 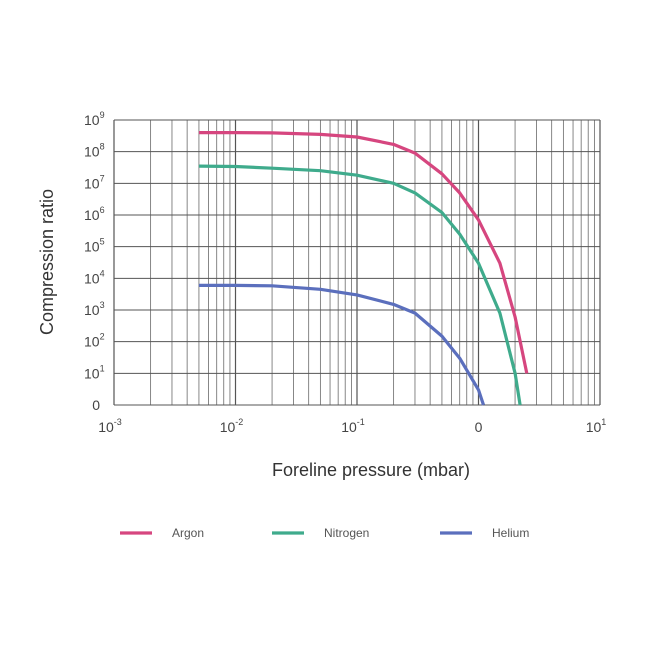 What do you see at coordinates (94, 309) in the screenshot?
I see `y-tick-label: 10³` at bounding box center [94, 309].